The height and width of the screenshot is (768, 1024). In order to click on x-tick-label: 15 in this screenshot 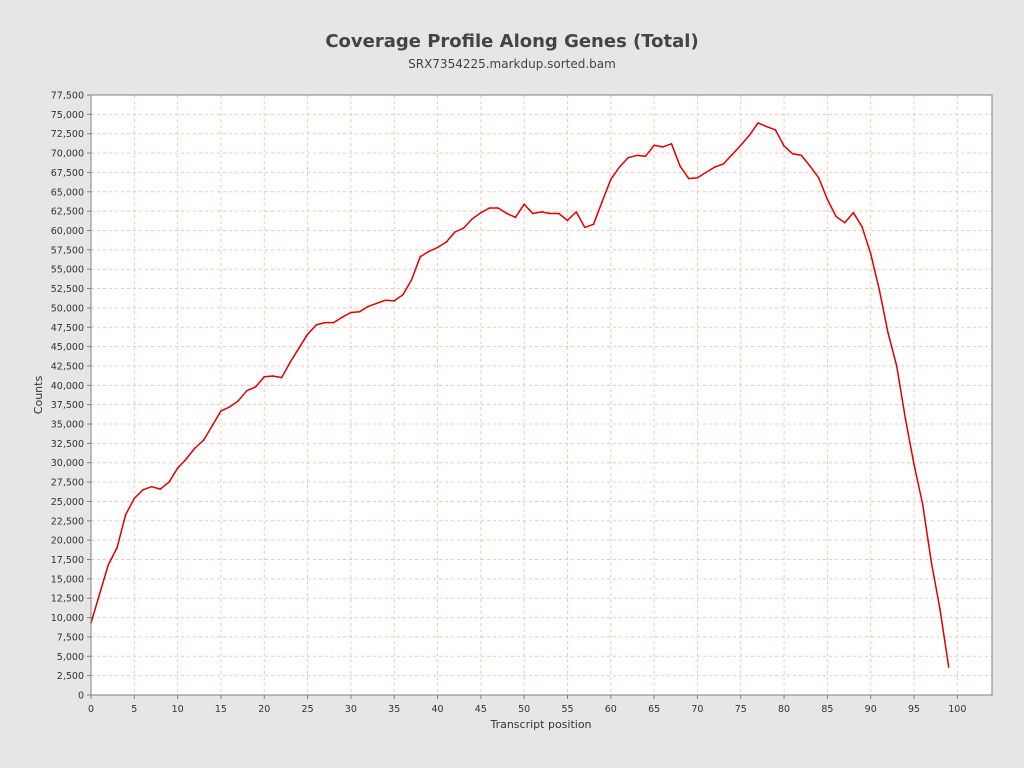, I will do `click(221, 709)`.